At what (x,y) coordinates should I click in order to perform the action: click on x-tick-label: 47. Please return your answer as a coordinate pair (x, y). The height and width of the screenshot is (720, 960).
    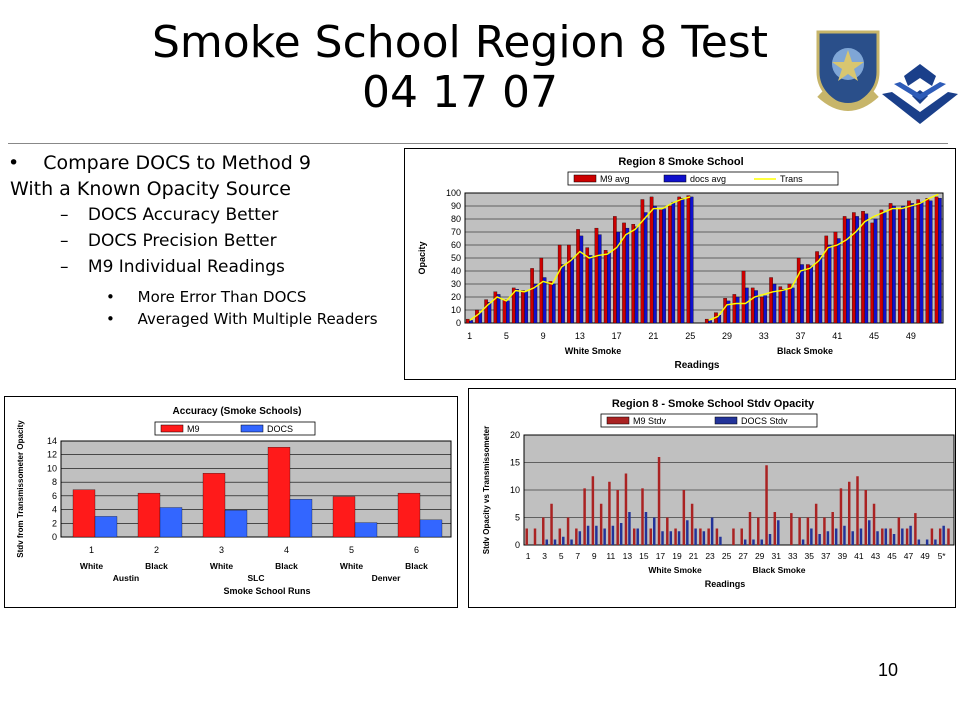
    Looking at the image, I should click on (909, 556).